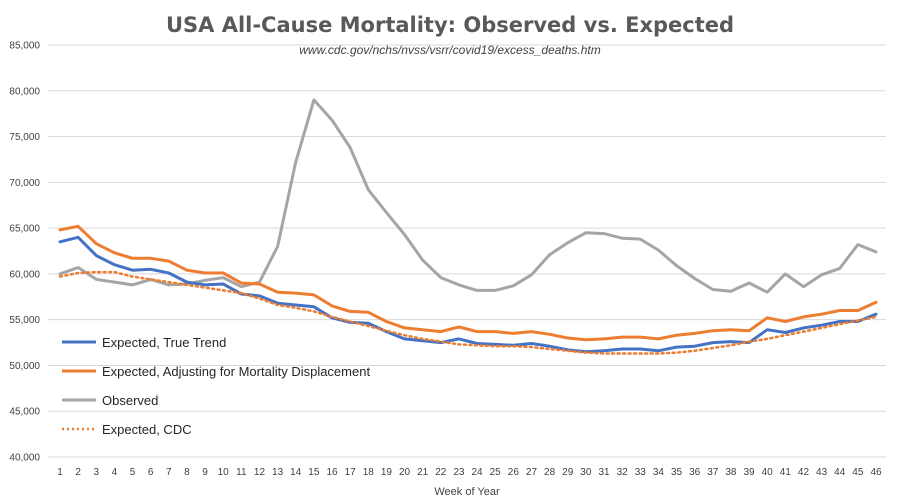 This screenshot has width=900, height=504. I want to click on y-tick-label: 75,000, so click(24, 137).